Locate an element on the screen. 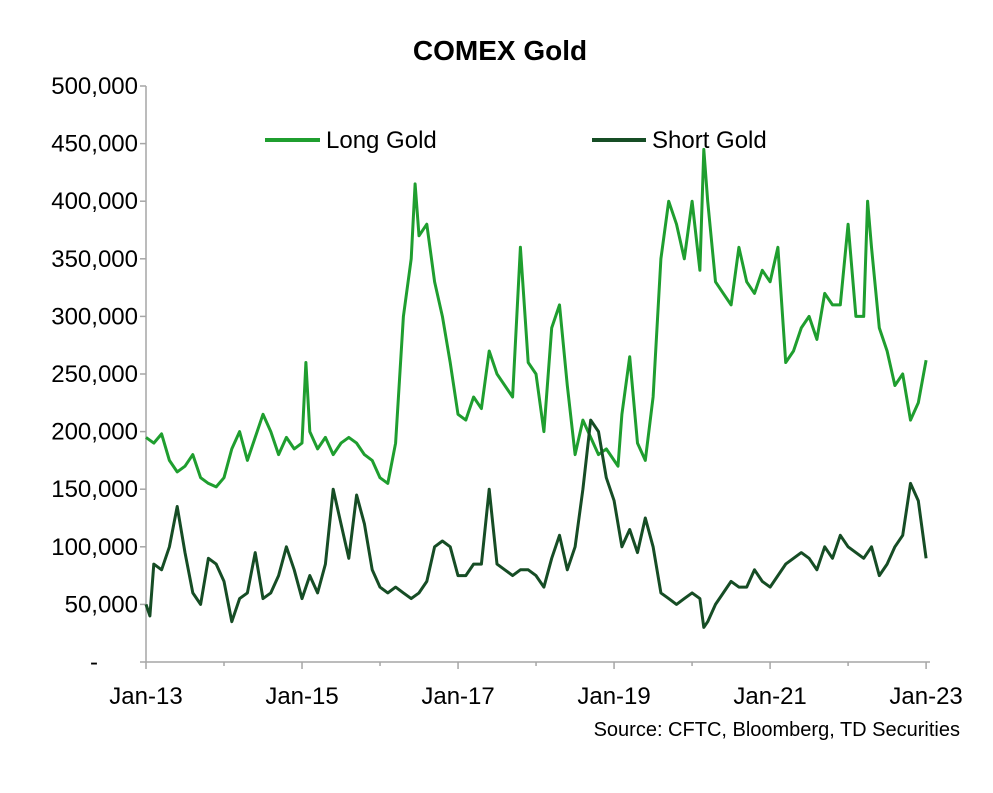 This screenshot has height=793, width=993. x-tick-label: Jan-17 is located at coordinates (457, 696).